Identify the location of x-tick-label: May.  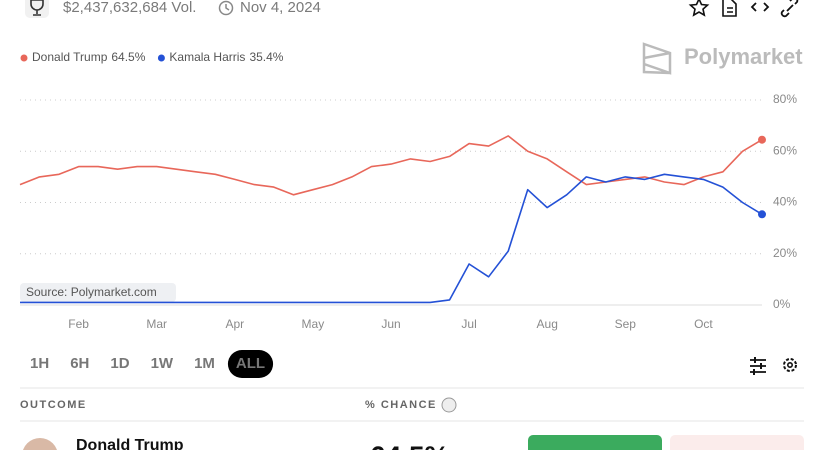
(313, 324).